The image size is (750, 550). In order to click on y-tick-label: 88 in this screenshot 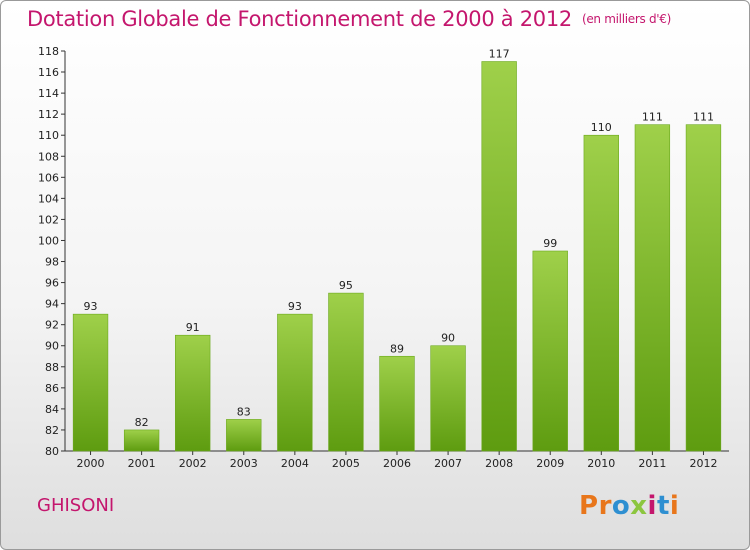, I will do `click(52, 367)`.